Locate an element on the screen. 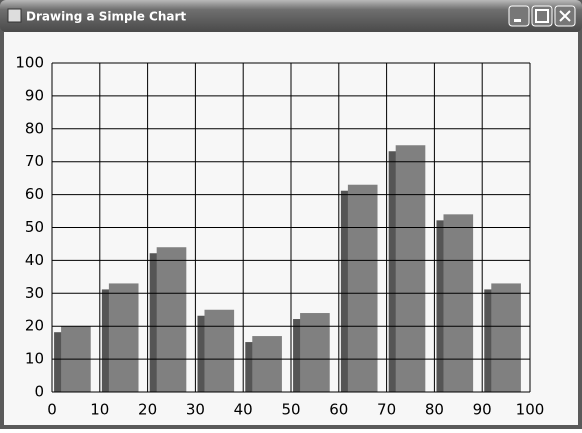  x-tick-label: 30 is located at coordinates (195, 410).